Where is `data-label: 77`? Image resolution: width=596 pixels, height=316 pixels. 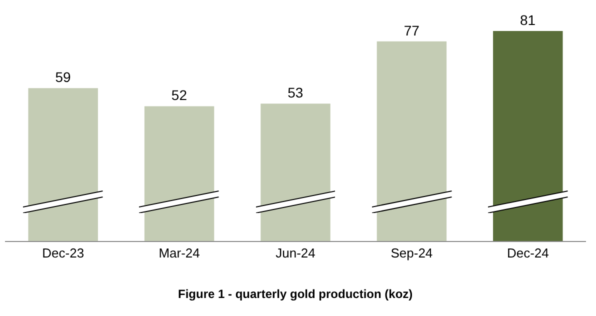 data-label: 77 is located at coordinates (412, 30).